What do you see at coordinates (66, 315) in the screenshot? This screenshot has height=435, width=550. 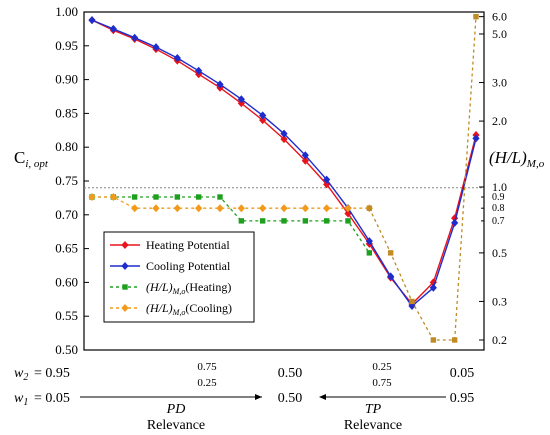 I see `left-tick-label: 0.55` at bounding box center [66, 315].